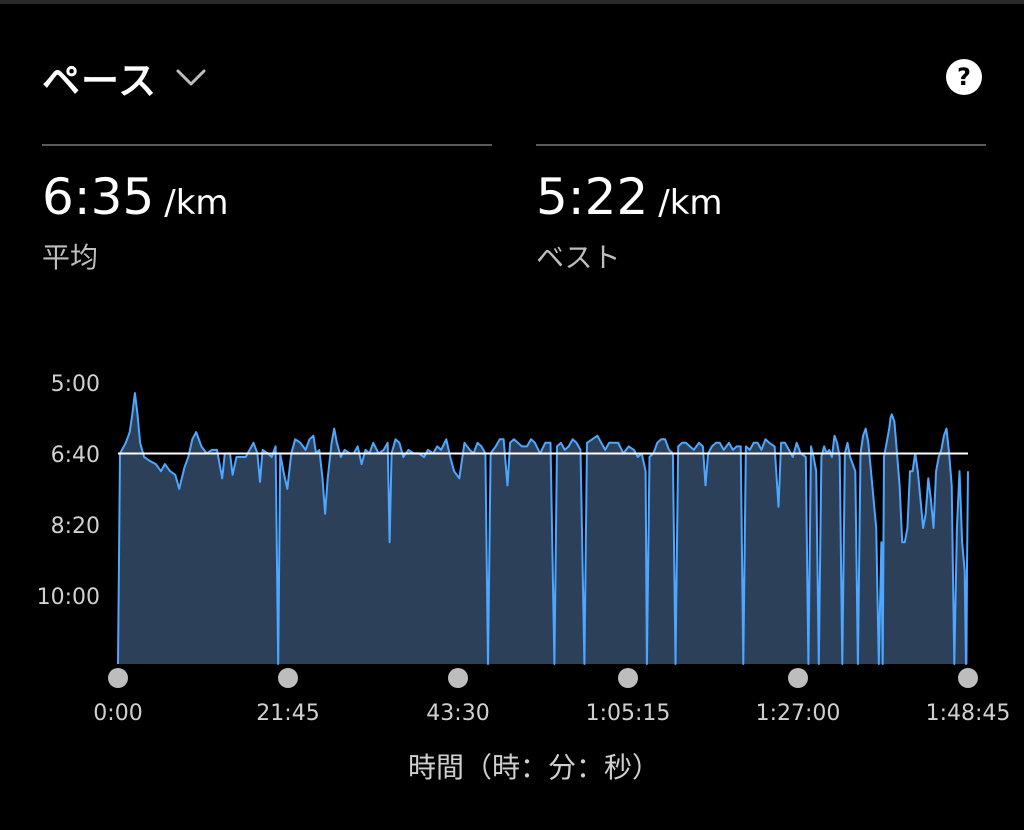 The height and width of the screenshot is (830, 1024). I want to click on average-pace-label: 平均, so click(70, 257).